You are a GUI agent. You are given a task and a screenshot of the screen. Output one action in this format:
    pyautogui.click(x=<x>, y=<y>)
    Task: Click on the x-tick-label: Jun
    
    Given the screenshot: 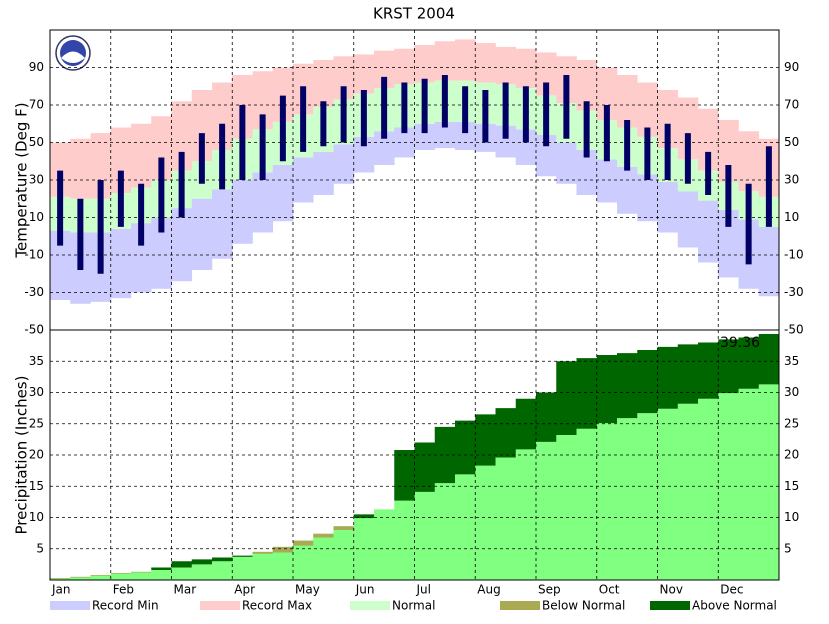 What is the action you would take?
    pyautogui.click(x=365, y=590)
    